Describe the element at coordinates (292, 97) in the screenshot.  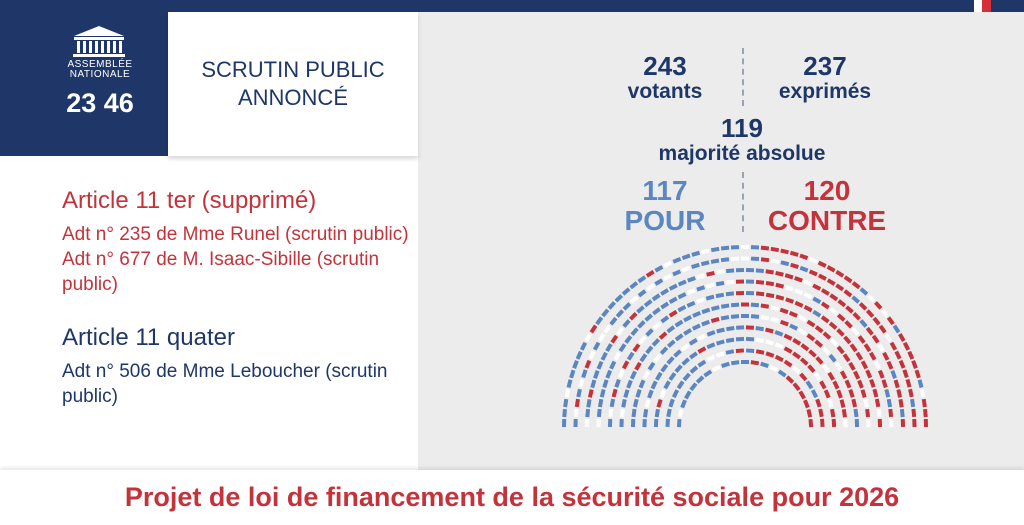
I see `status-line: ANNONCÉ` at that location.